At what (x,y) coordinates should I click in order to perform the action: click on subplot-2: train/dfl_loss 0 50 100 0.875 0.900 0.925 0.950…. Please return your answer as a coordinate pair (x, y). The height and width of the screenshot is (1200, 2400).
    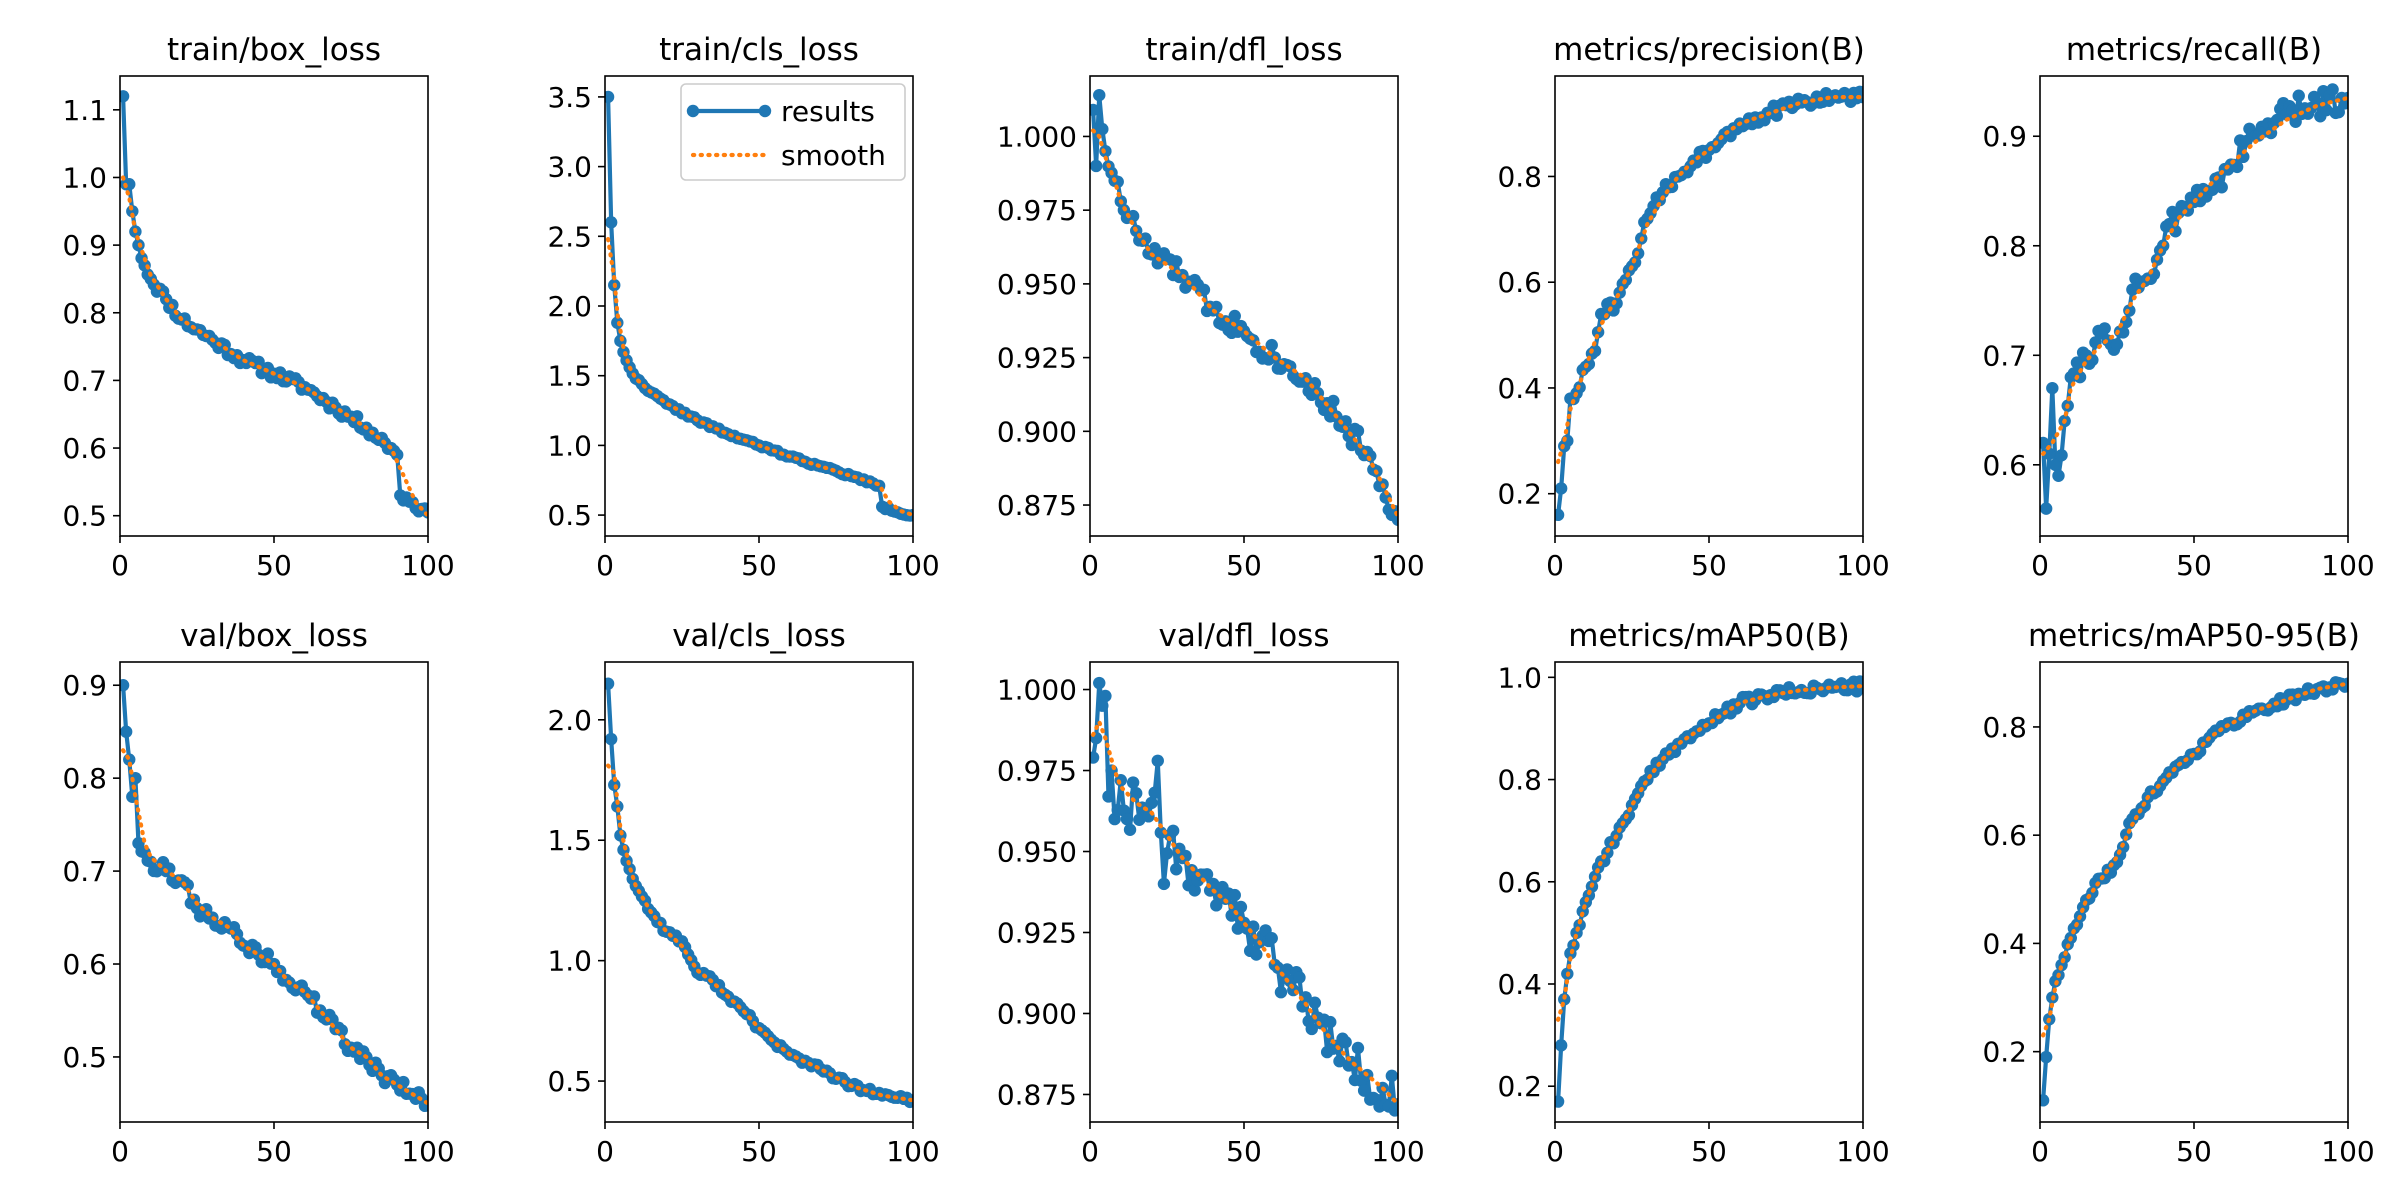
    Looking at the image, I should click on (1211, 307).